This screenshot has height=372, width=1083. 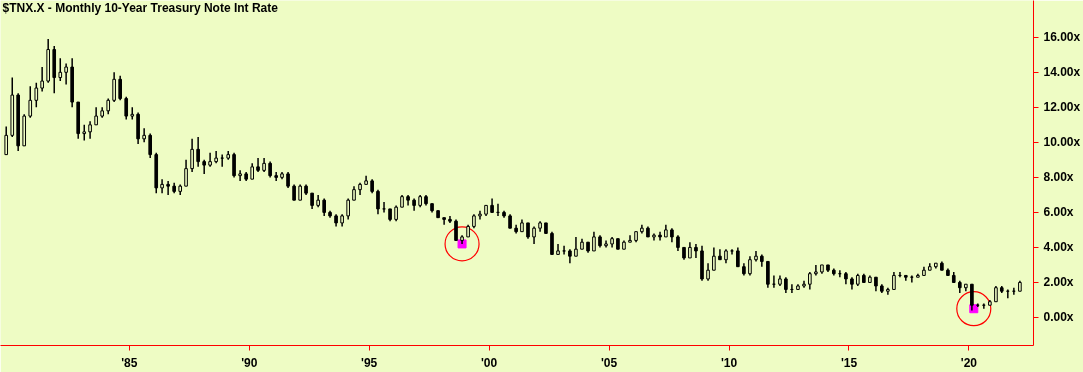 I want to click on y-tick-label: 12.00x, so click(x=1062, y=107).